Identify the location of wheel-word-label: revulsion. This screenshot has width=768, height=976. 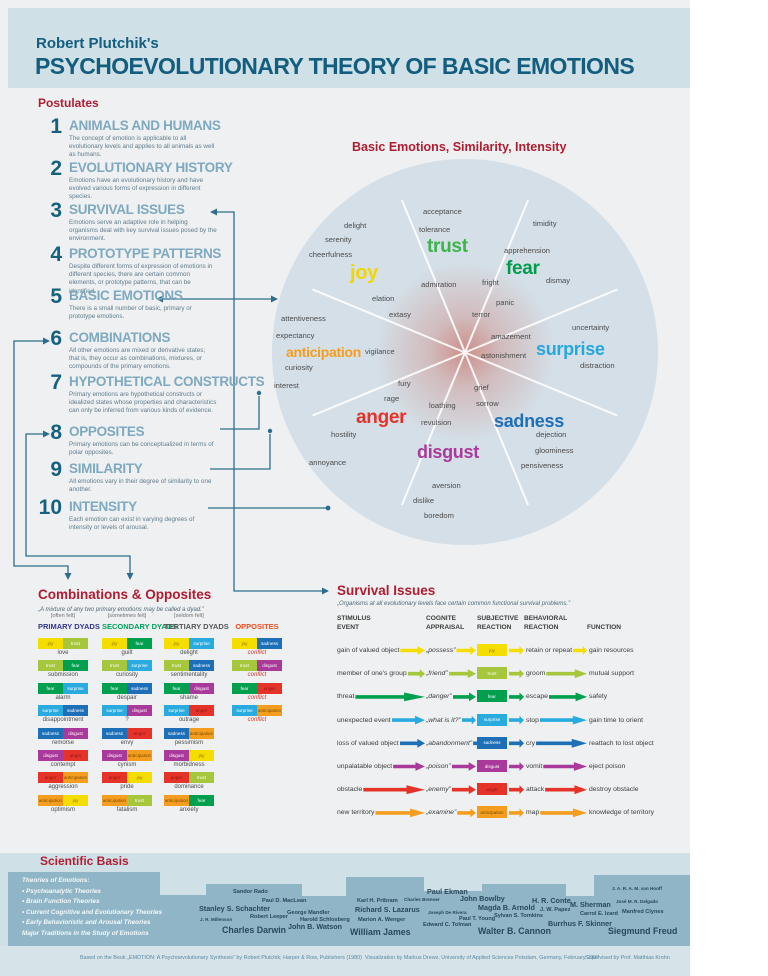
(436, 422).